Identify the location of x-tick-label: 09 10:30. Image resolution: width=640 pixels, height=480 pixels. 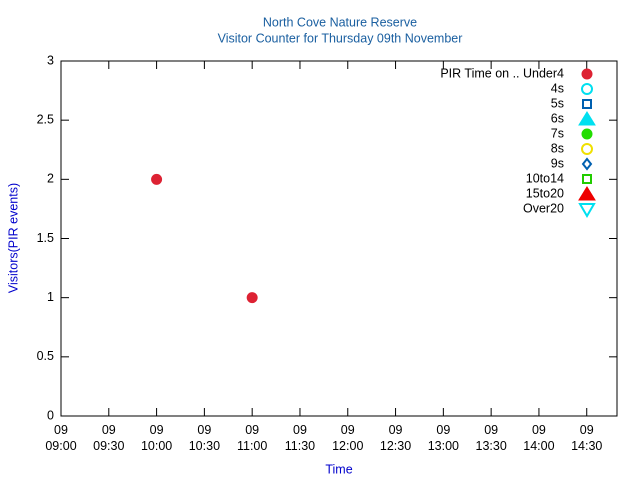
(204, 438).